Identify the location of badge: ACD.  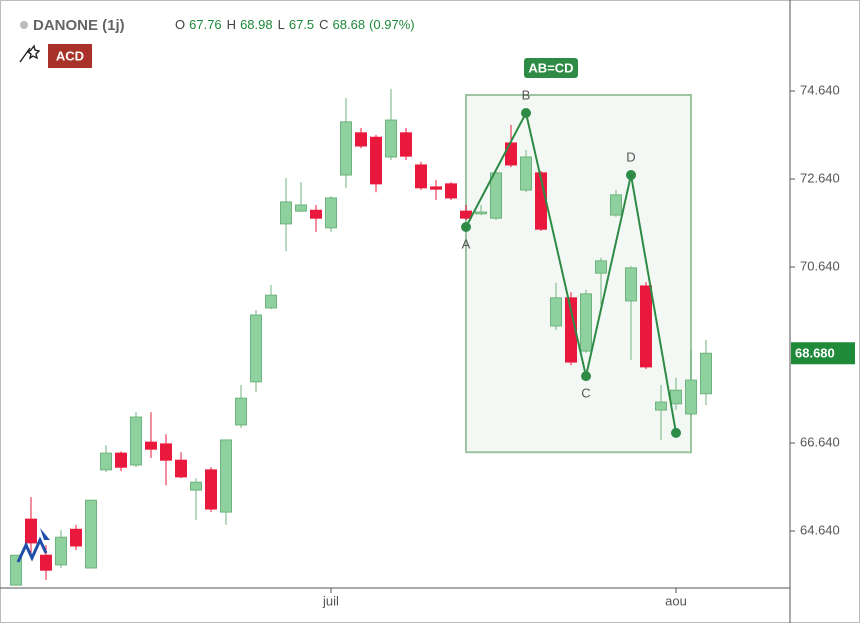
(70, 55).